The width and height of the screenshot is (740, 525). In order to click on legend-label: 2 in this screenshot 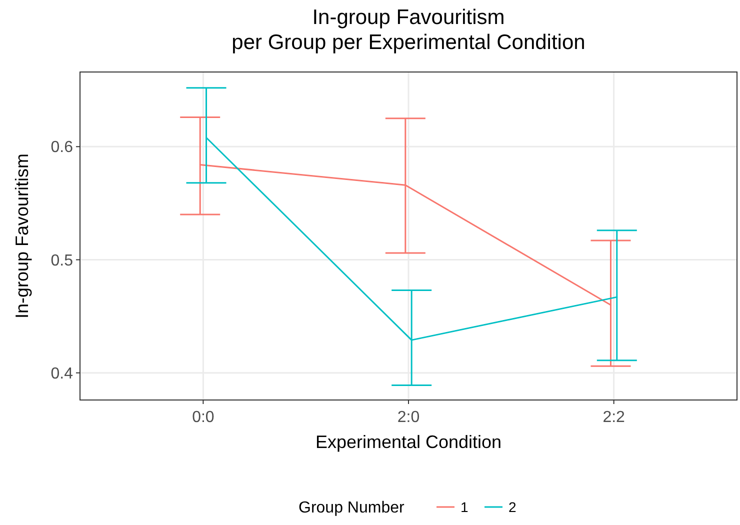, I will do `click(512, 506)`.